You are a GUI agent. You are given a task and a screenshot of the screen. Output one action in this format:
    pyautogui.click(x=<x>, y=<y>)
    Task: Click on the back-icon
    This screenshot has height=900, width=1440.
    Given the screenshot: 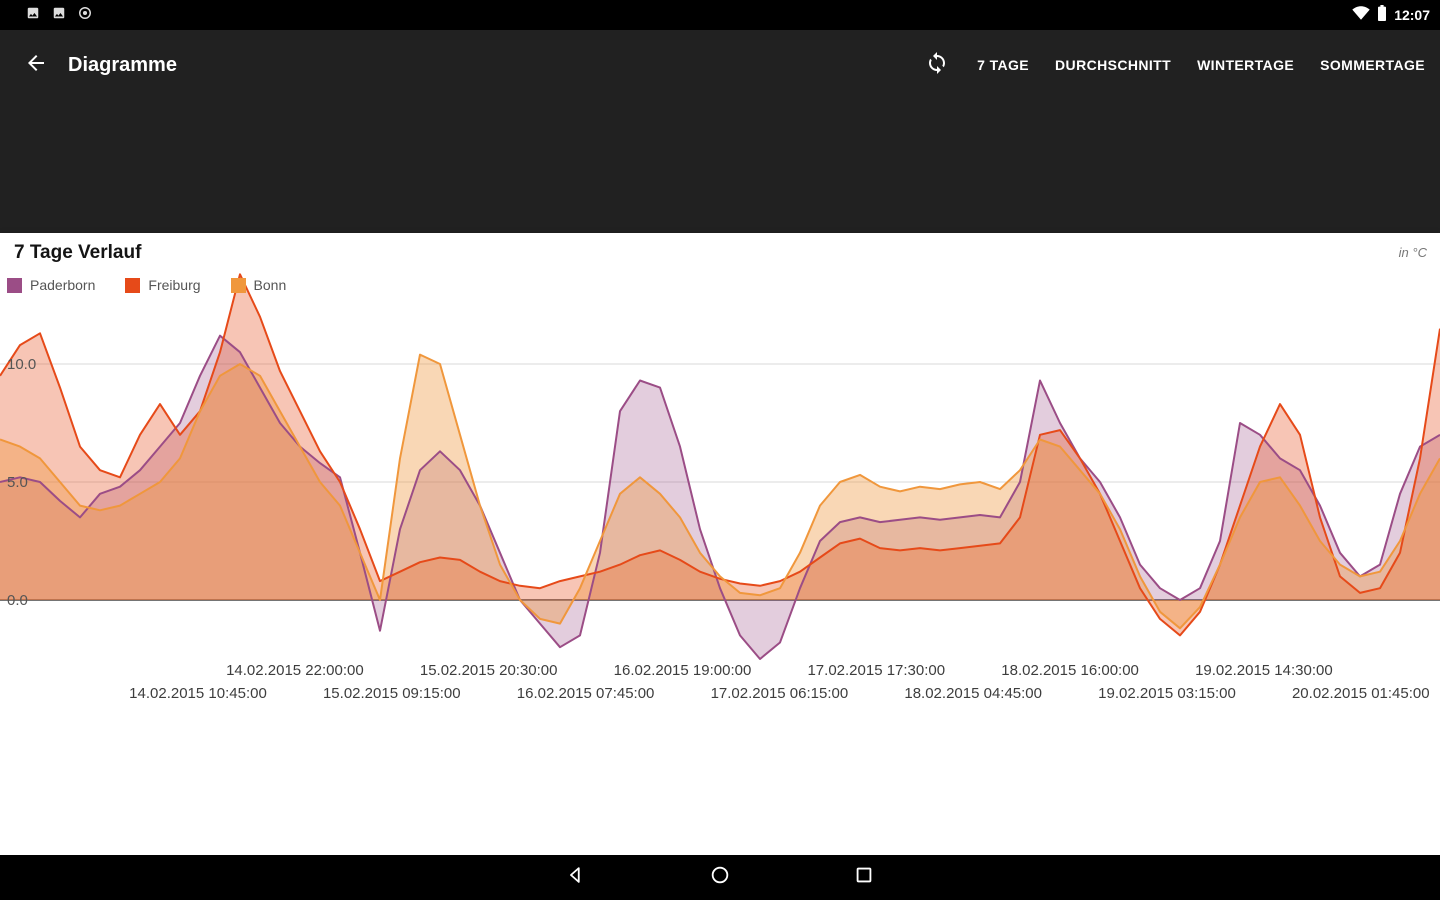 What is the action you would take?
    pyautogui.click(x=576, y=877)
    